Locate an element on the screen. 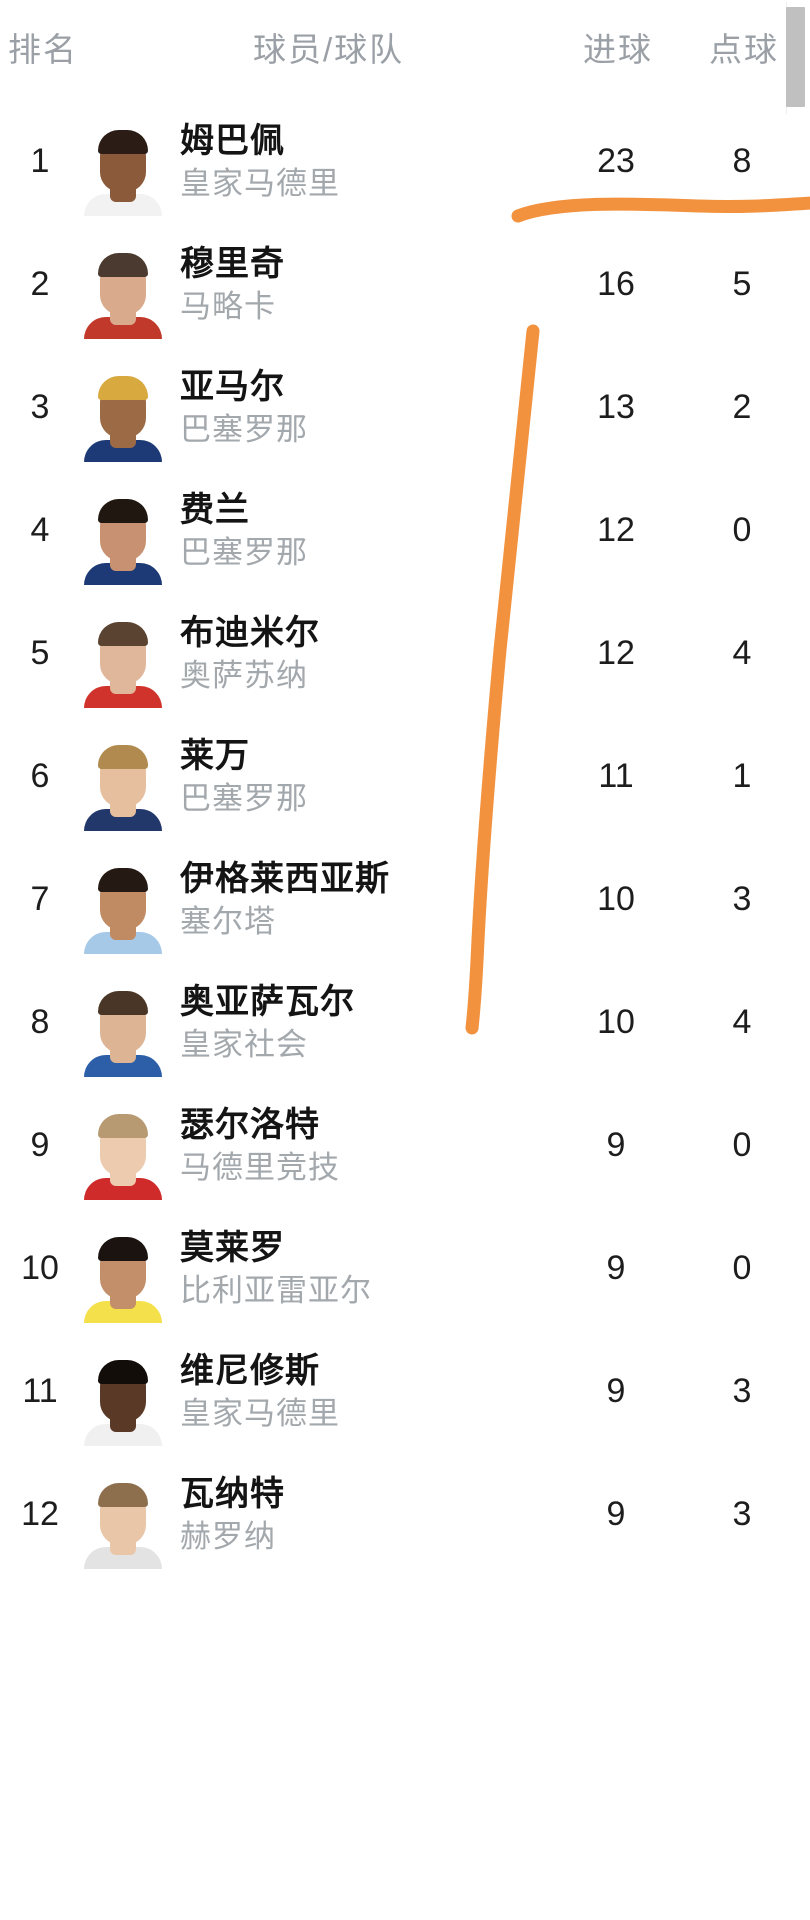 The image size is (810, 1920). scrollbar-track is located at coordinates (797, 58).